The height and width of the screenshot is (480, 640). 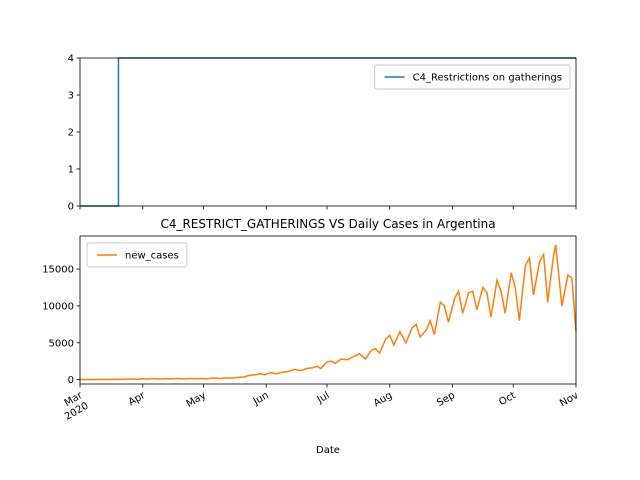 What do you see at coordinates (71, 96) in the screenshot?
I see `y-tick-label: 3` at bounding box center [71, 96].